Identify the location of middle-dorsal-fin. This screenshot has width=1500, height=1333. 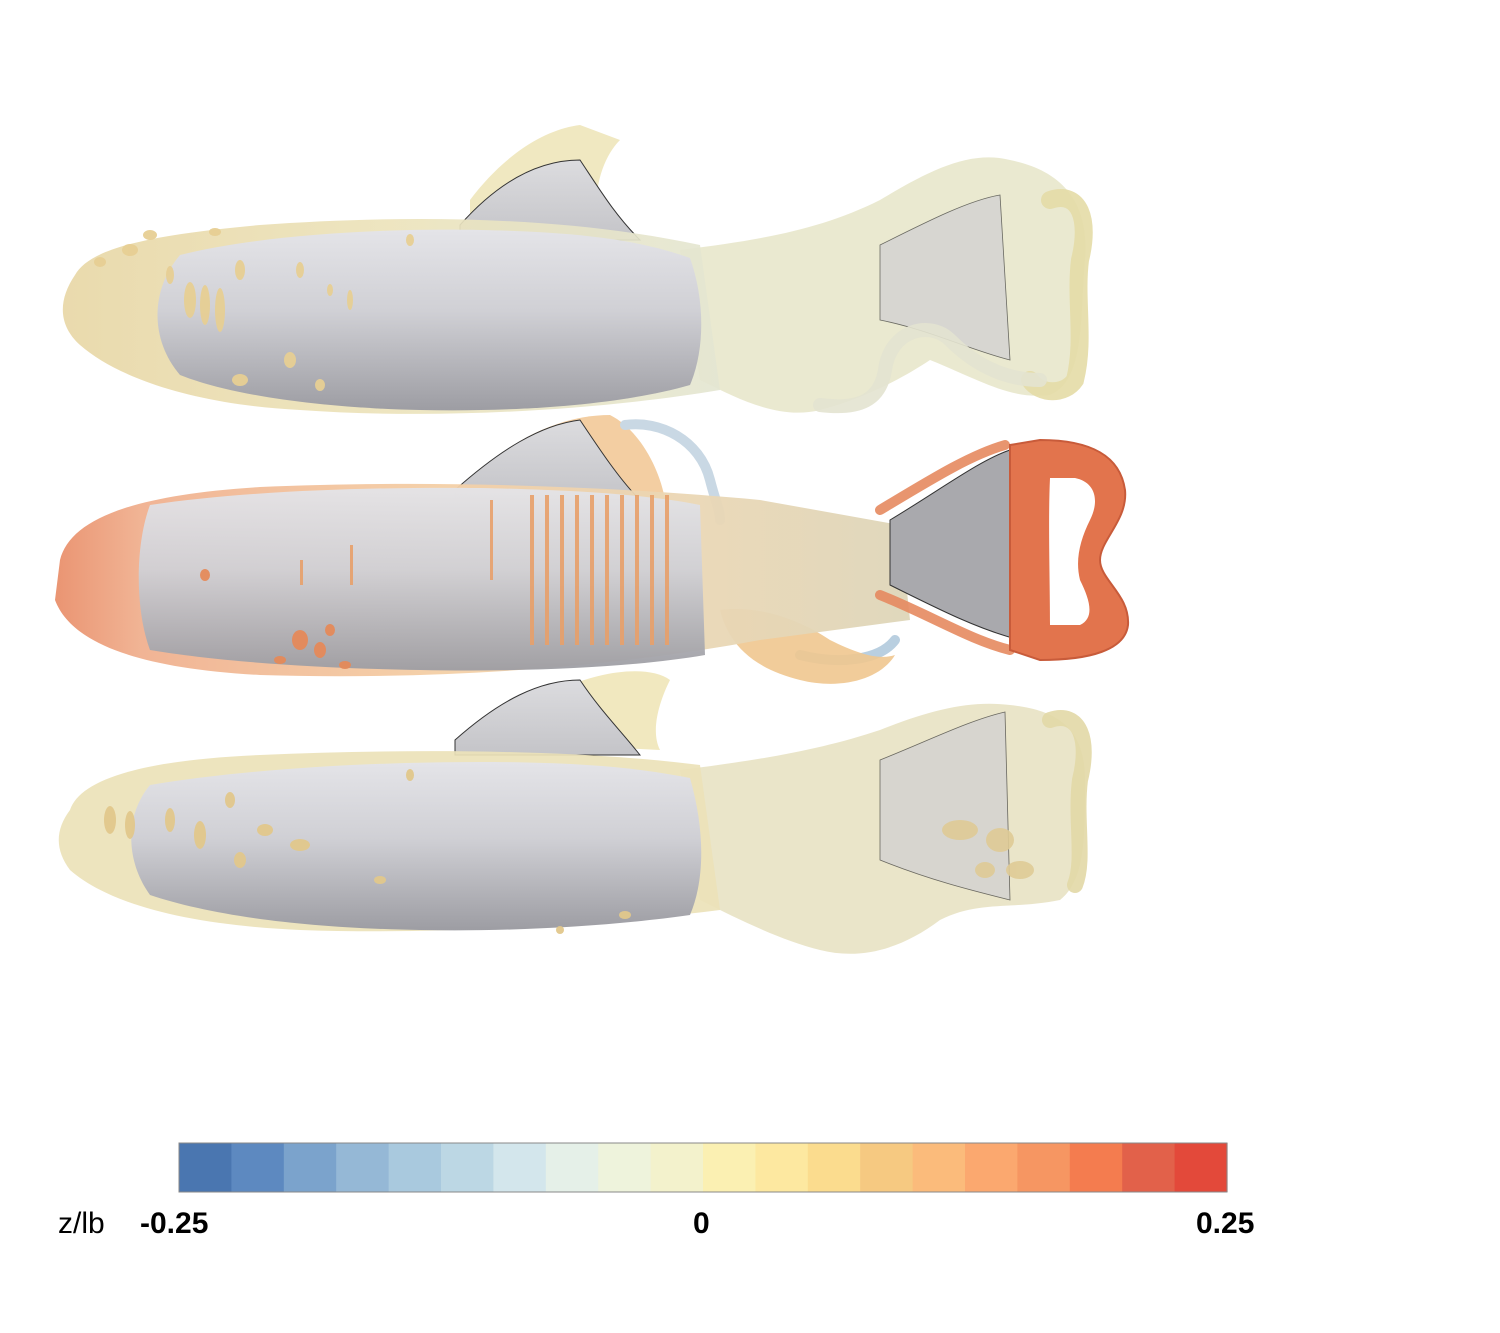
(548, 460).